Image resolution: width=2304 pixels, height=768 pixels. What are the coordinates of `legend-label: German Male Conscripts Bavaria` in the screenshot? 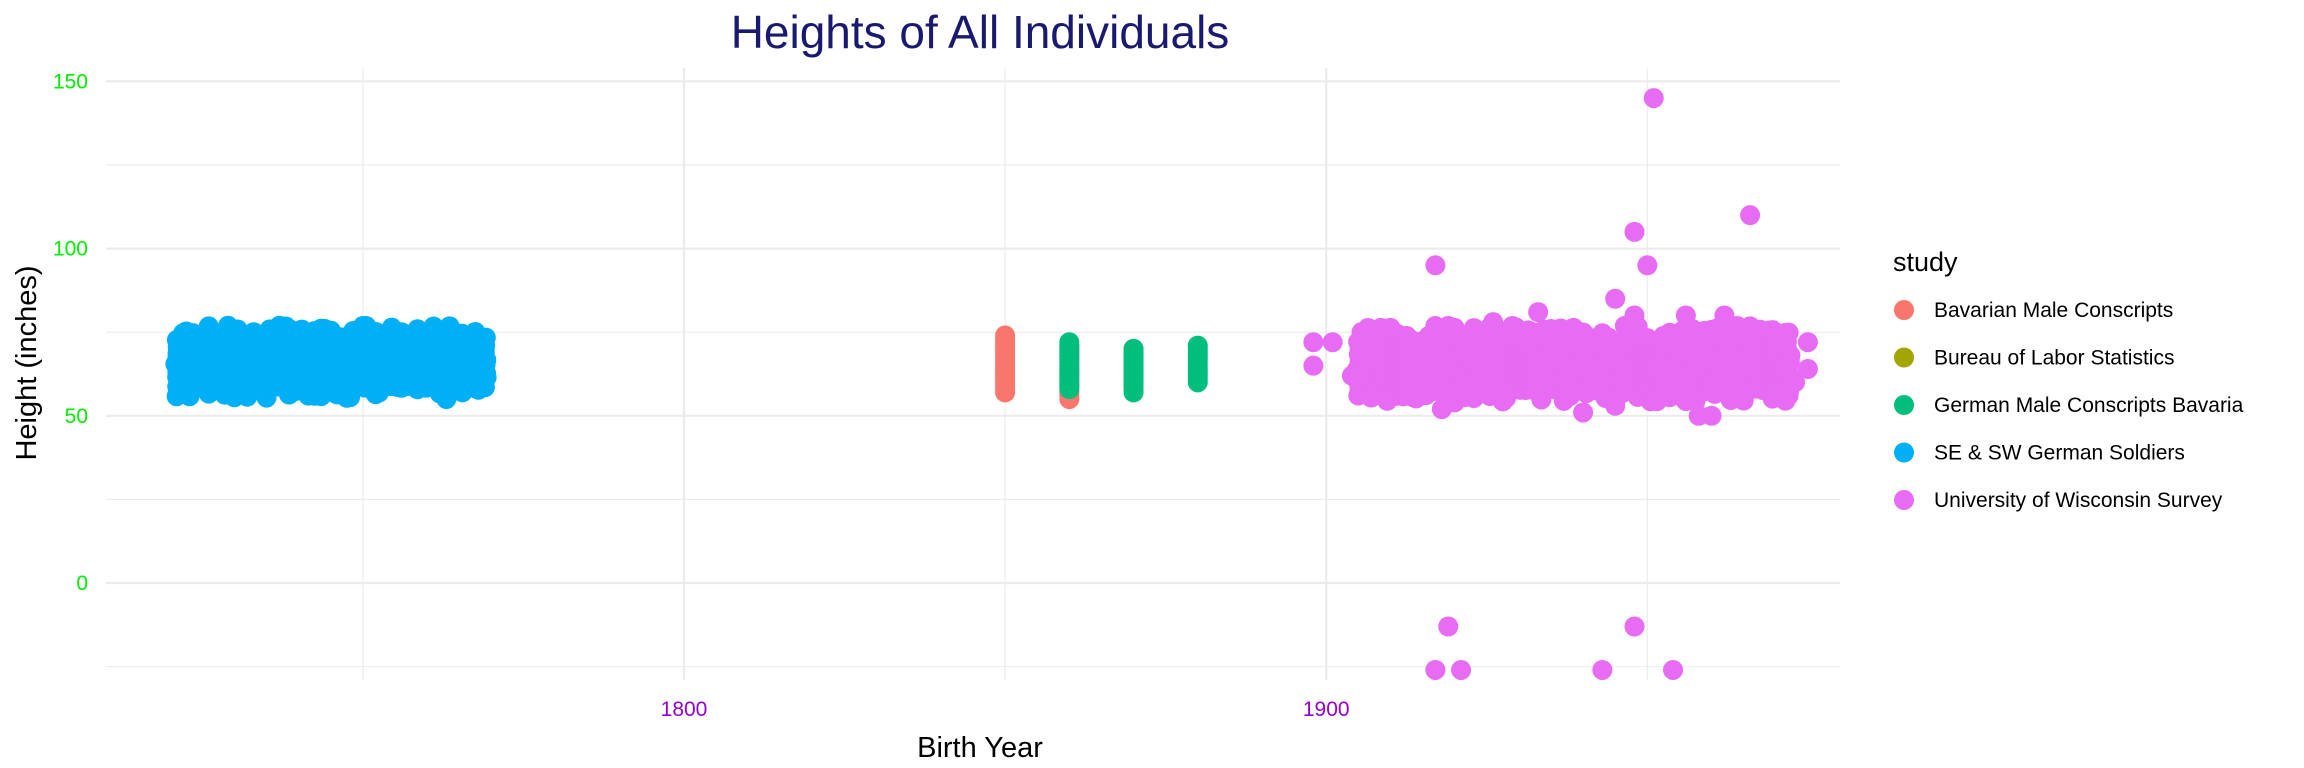 It's located at (2089, 405).